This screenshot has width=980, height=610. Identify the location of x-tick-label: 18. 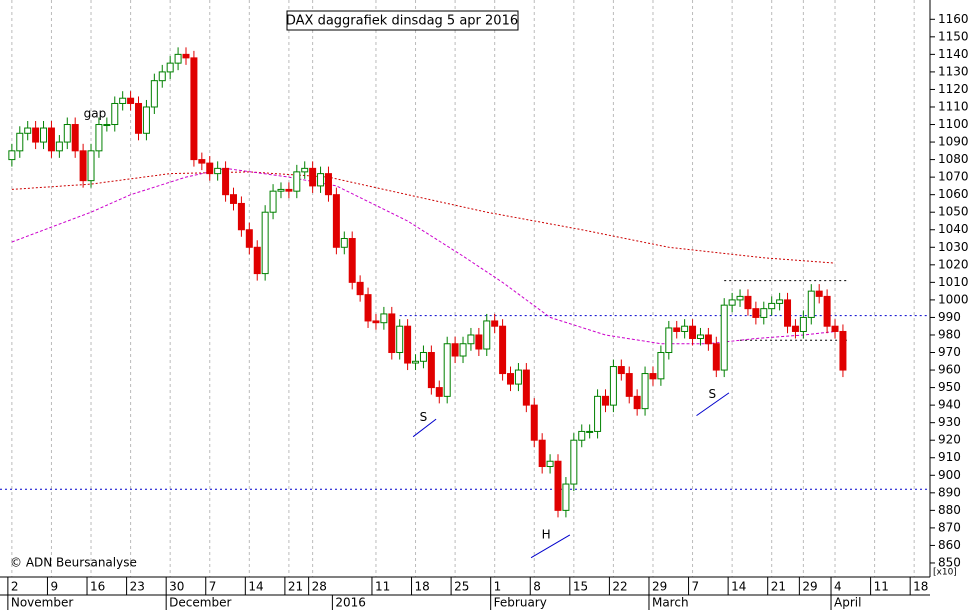
(422, 587).